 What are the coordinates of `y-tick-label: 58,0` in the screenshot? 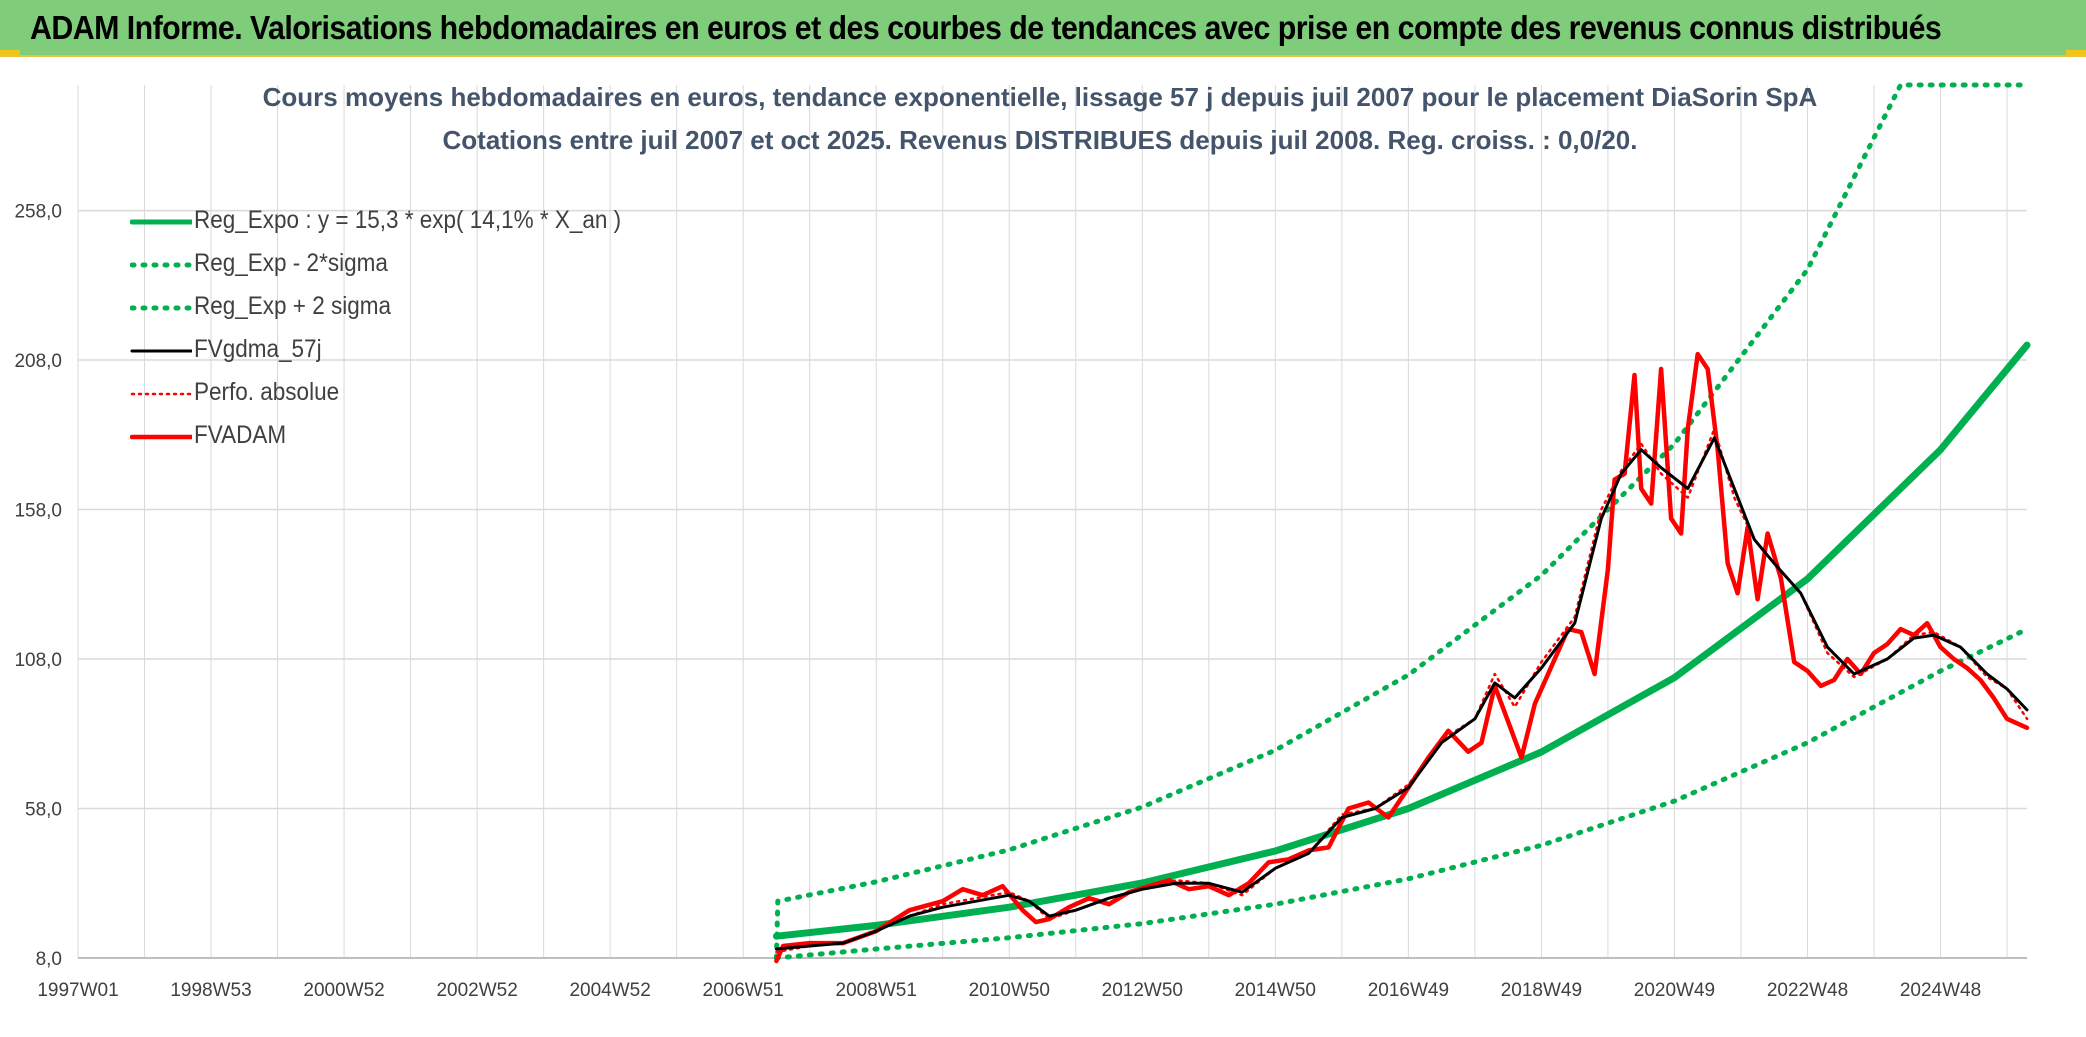 It's located at (43, 810).